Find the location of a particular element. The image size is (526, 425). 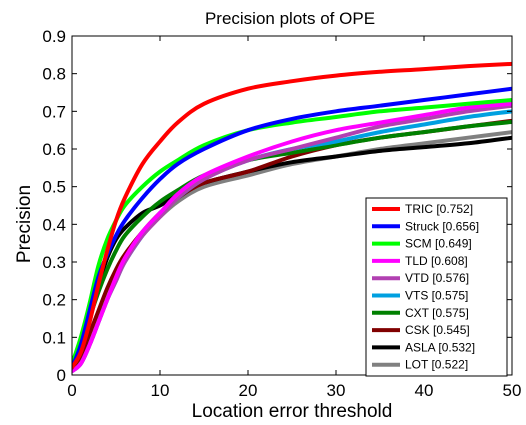

y-tick-label-3: 0.3 is located at coordinates (54, 262).